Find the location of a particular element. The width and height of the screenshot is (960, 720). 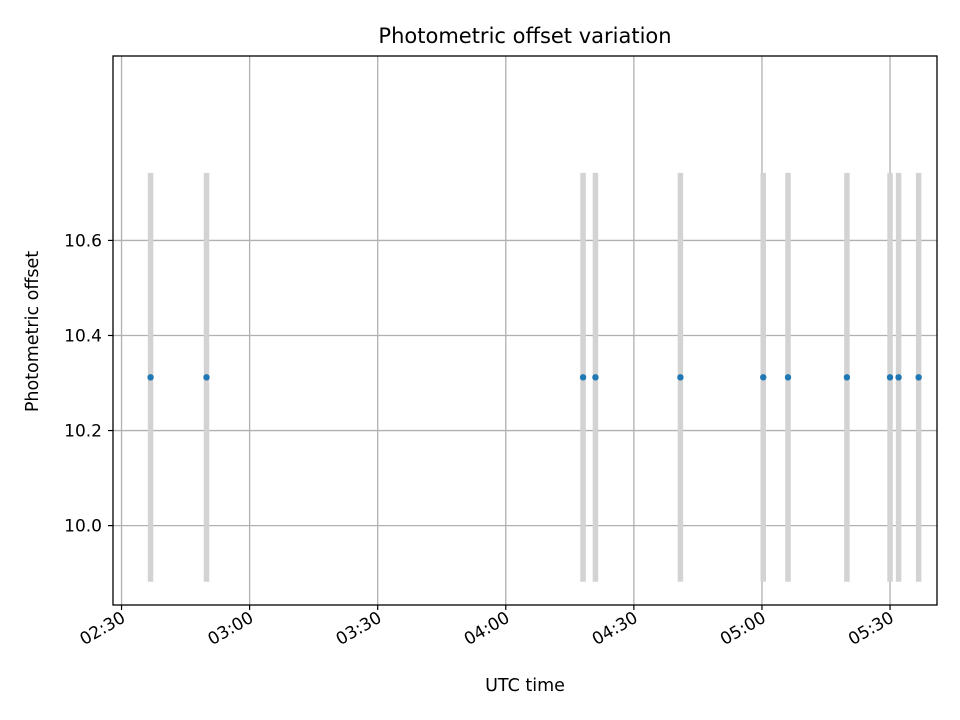

chart-title: Photometric offset variation is located at coordinates (524, 36).